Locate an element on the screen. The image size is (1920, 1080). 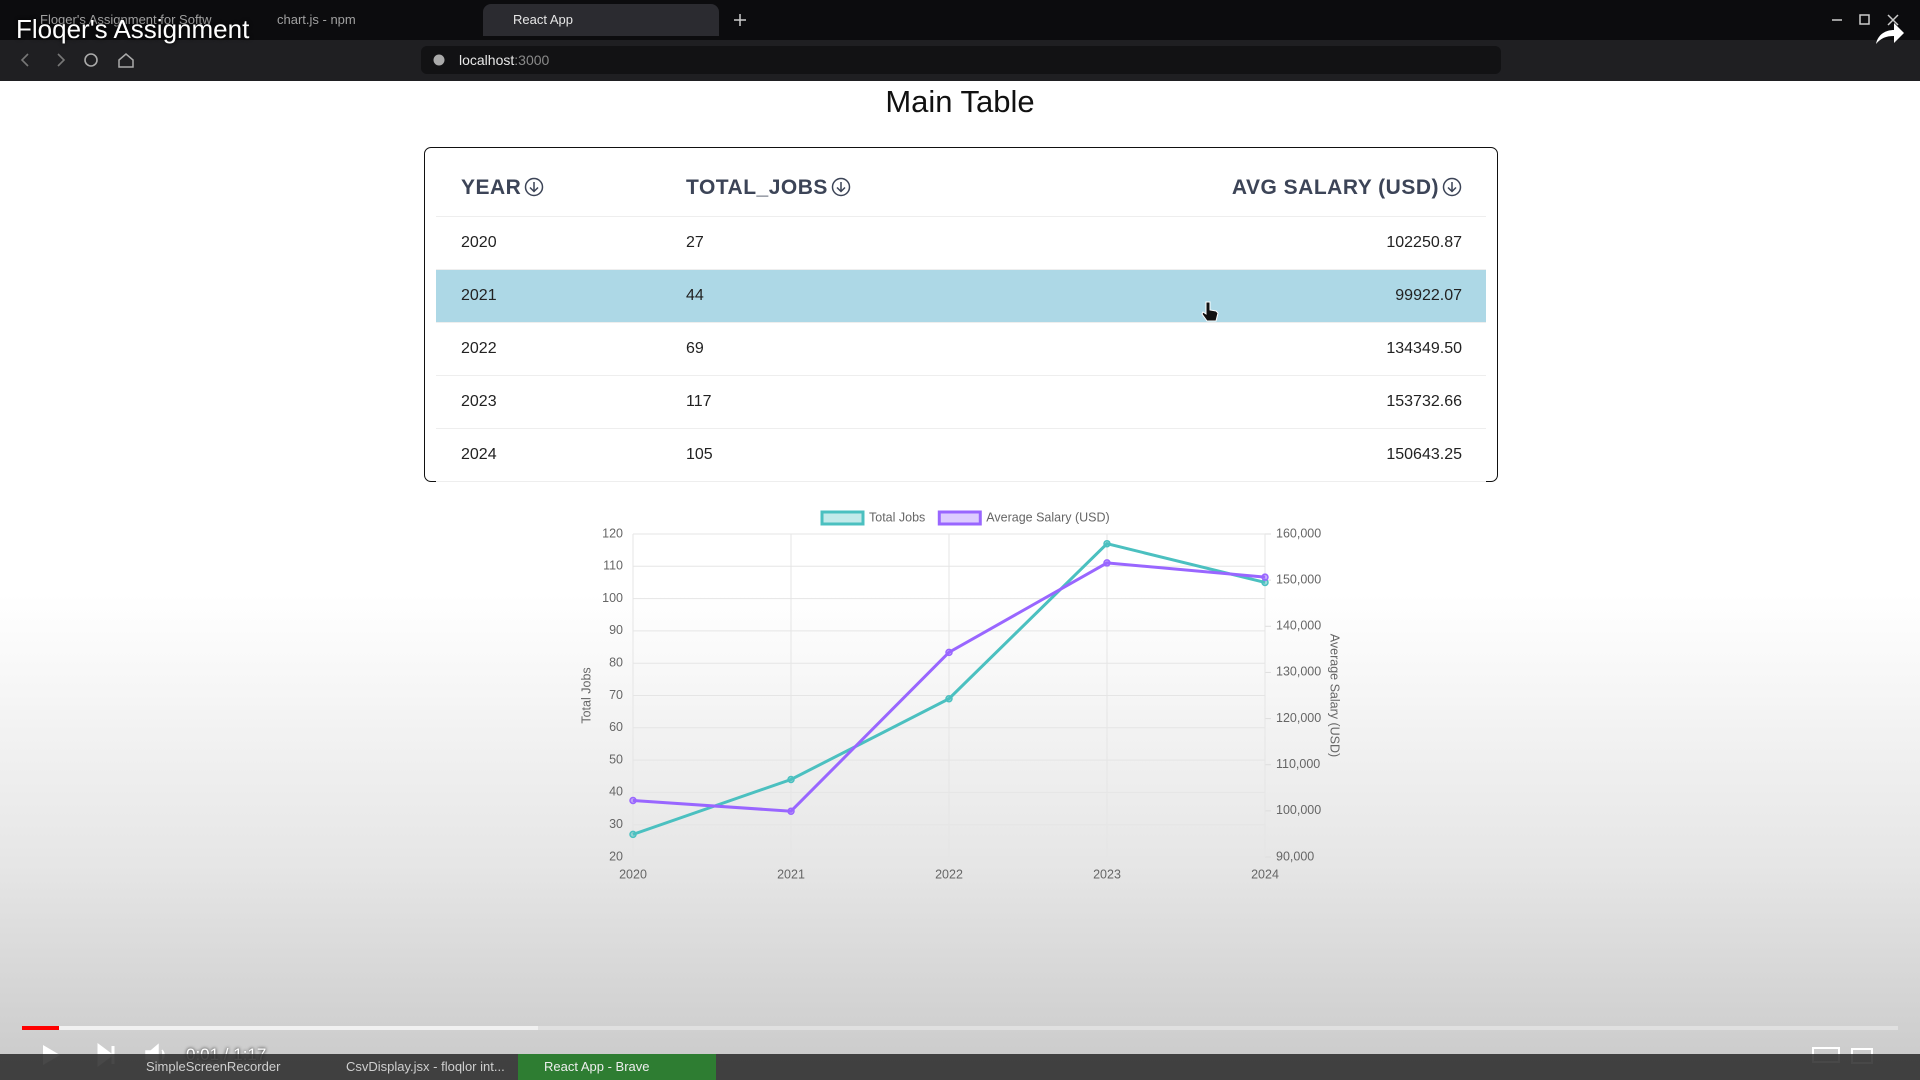
table-cell: 2023 is located at coordinates (548, 402).